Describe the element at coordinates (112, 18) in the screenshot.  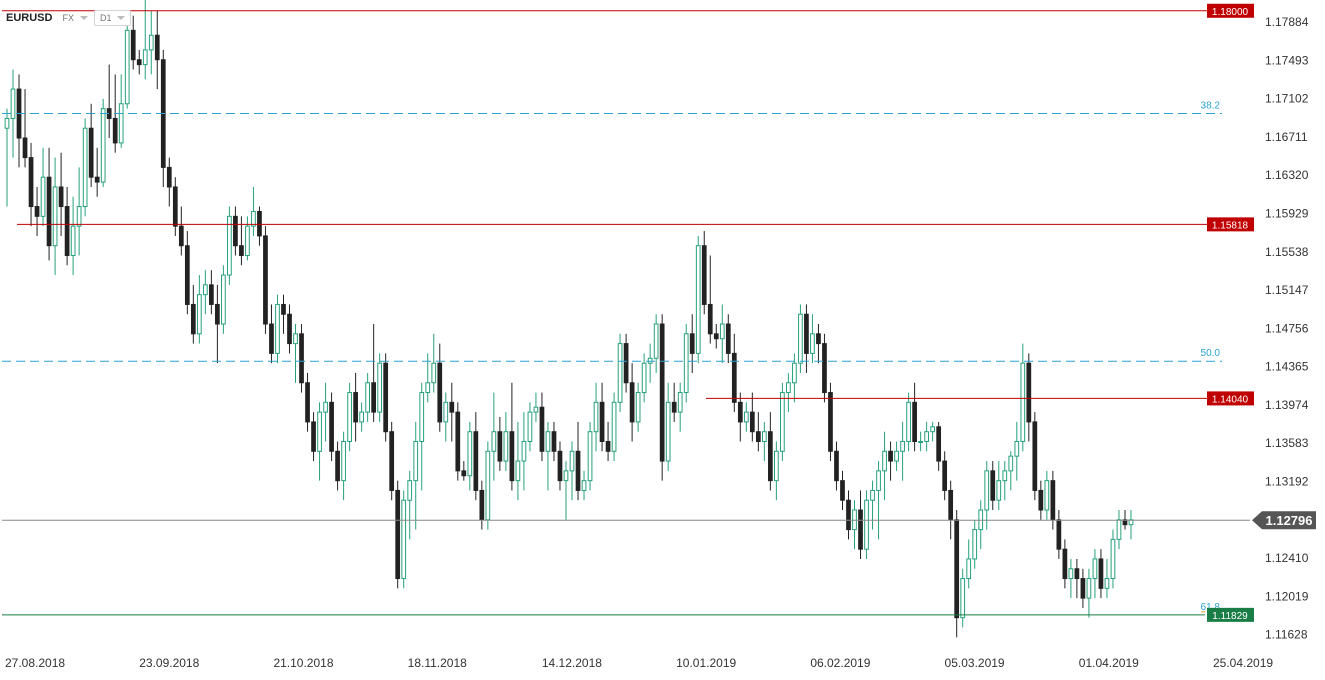
I see `timeframe-dropdown: D1` at that location.